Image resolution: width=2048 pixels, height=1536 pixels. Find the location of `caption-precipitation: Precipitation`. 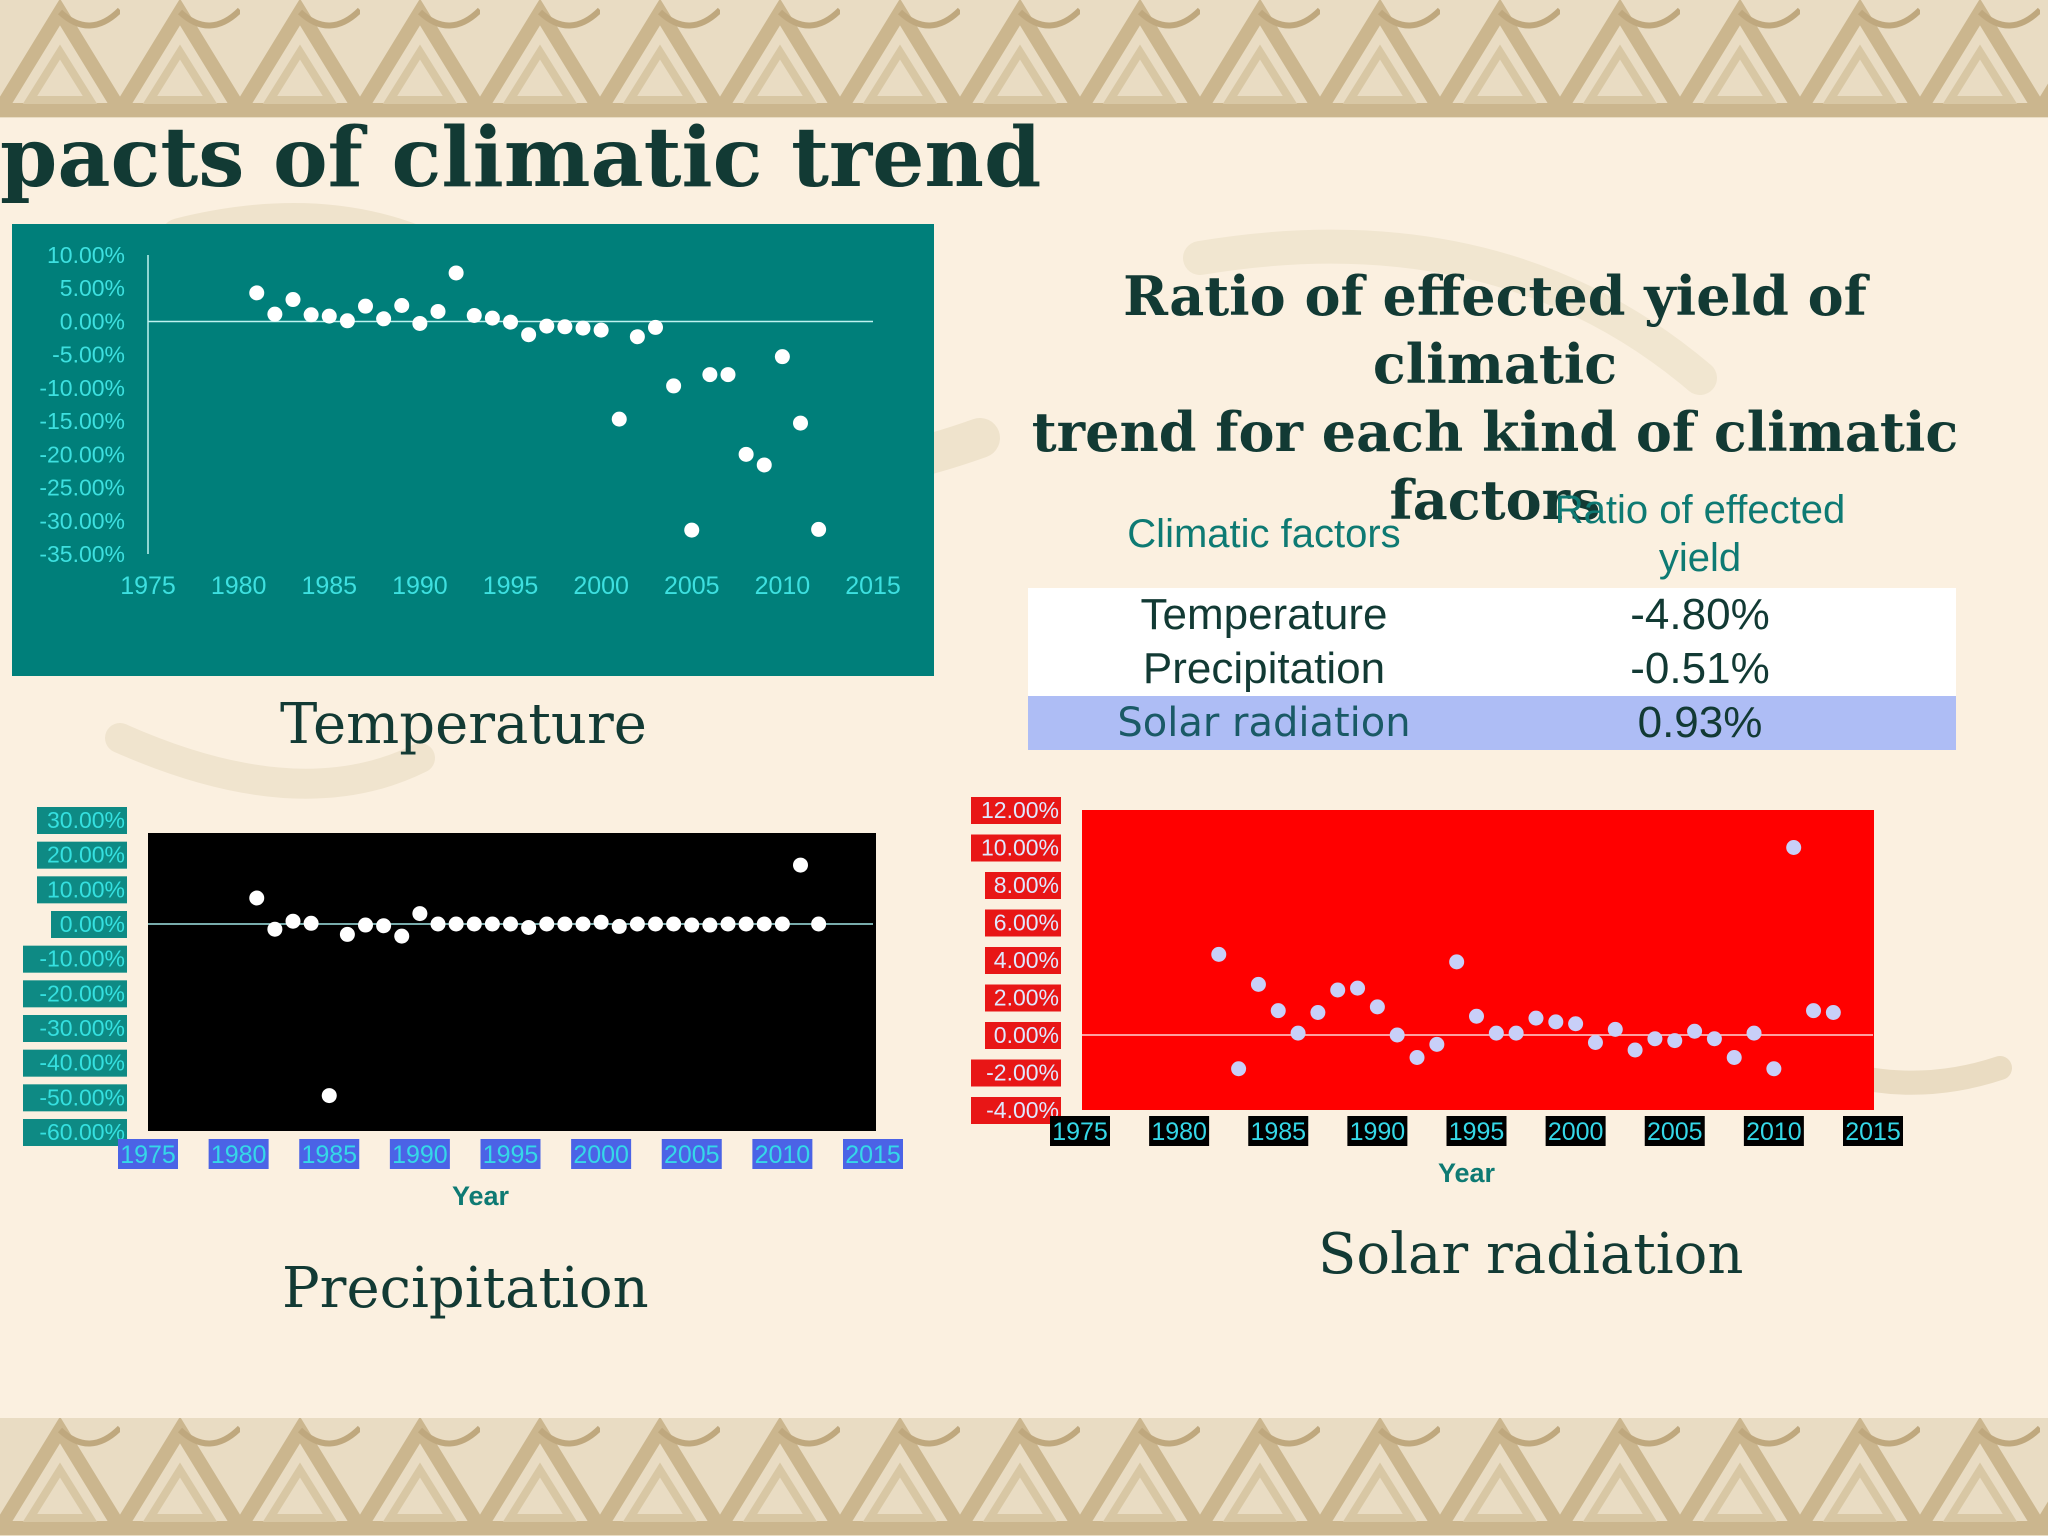

caption-precipitation: Precipitation is located at coordinates (465, 1288).